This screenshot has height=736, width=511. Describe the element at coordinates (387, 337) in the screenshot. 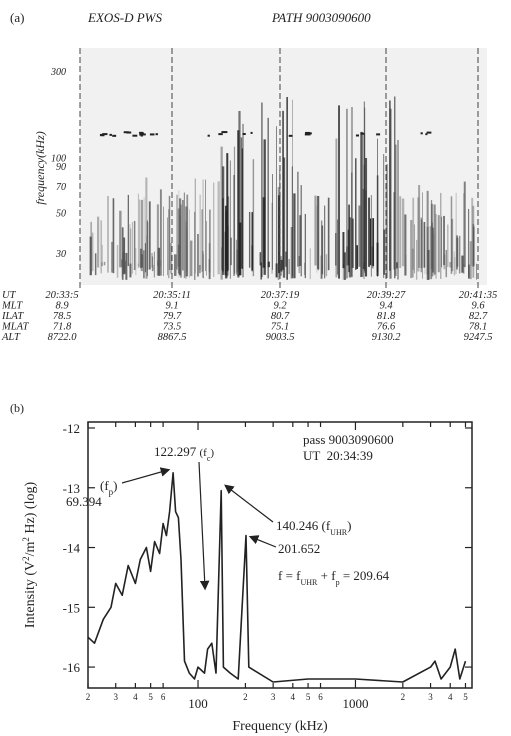

I see `table-cell: 9130.2` at that location.